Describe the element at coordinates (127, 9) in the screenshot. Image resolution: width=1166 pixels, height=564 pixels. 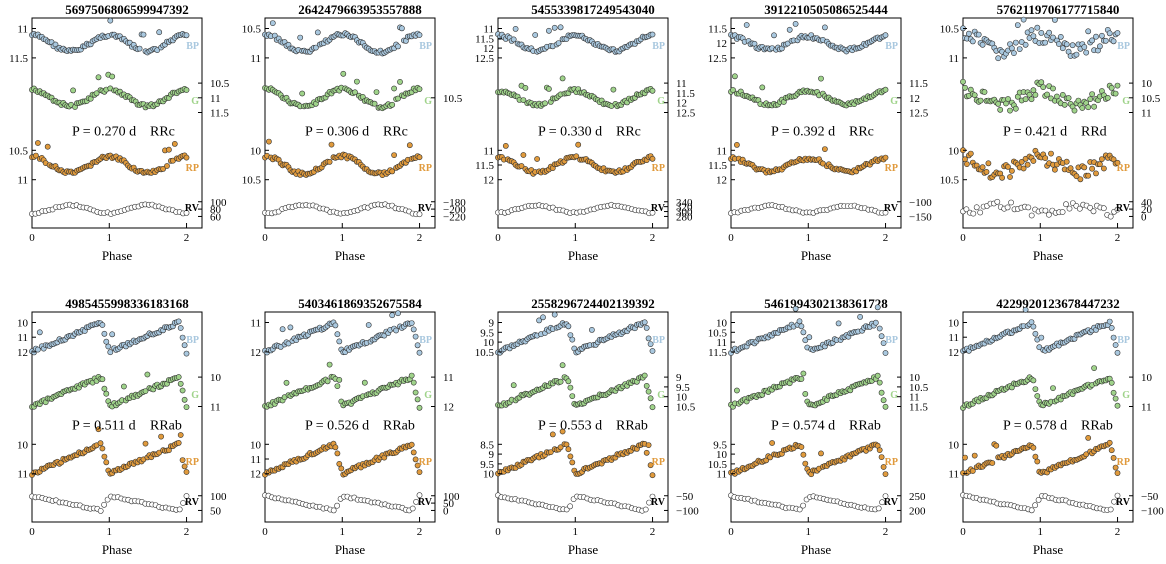
I see `panel-title: 5697506806599947392` at that location.